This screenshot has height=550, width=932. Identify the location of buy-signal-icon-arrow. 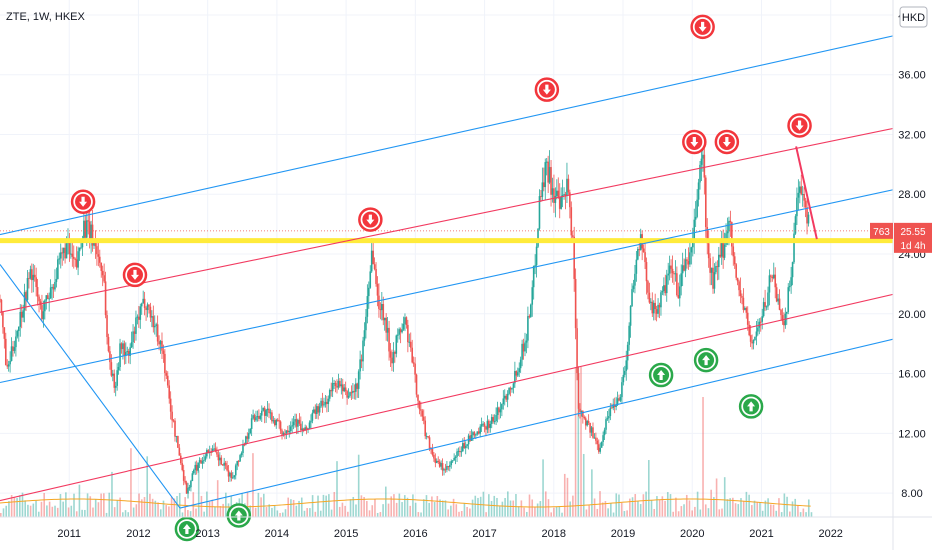
(186, 528).